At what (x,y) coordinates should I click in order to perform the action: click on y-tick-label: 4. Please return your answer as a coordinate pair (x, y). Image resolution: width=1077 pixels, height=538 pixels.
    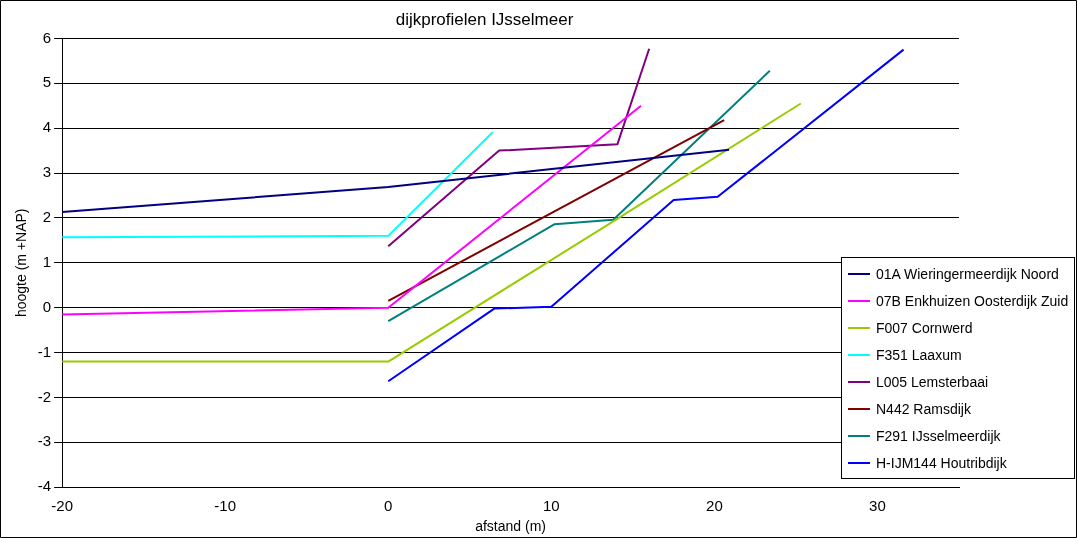
    Looking at the image, I should click on (47, 127).